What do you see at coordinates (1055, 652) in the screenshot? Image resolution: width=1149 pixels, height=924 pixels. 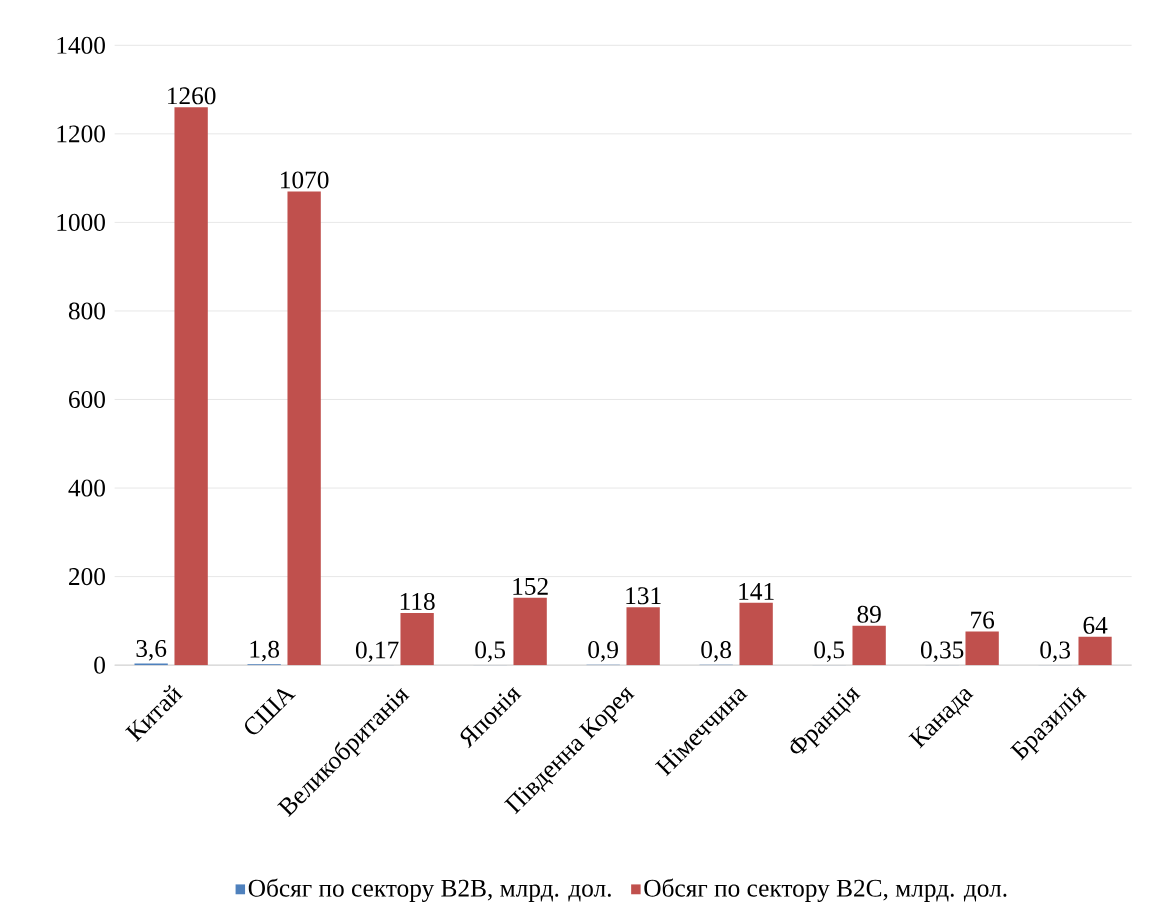 I see `data-label: 0,3` at bounding box center [1055, 652].